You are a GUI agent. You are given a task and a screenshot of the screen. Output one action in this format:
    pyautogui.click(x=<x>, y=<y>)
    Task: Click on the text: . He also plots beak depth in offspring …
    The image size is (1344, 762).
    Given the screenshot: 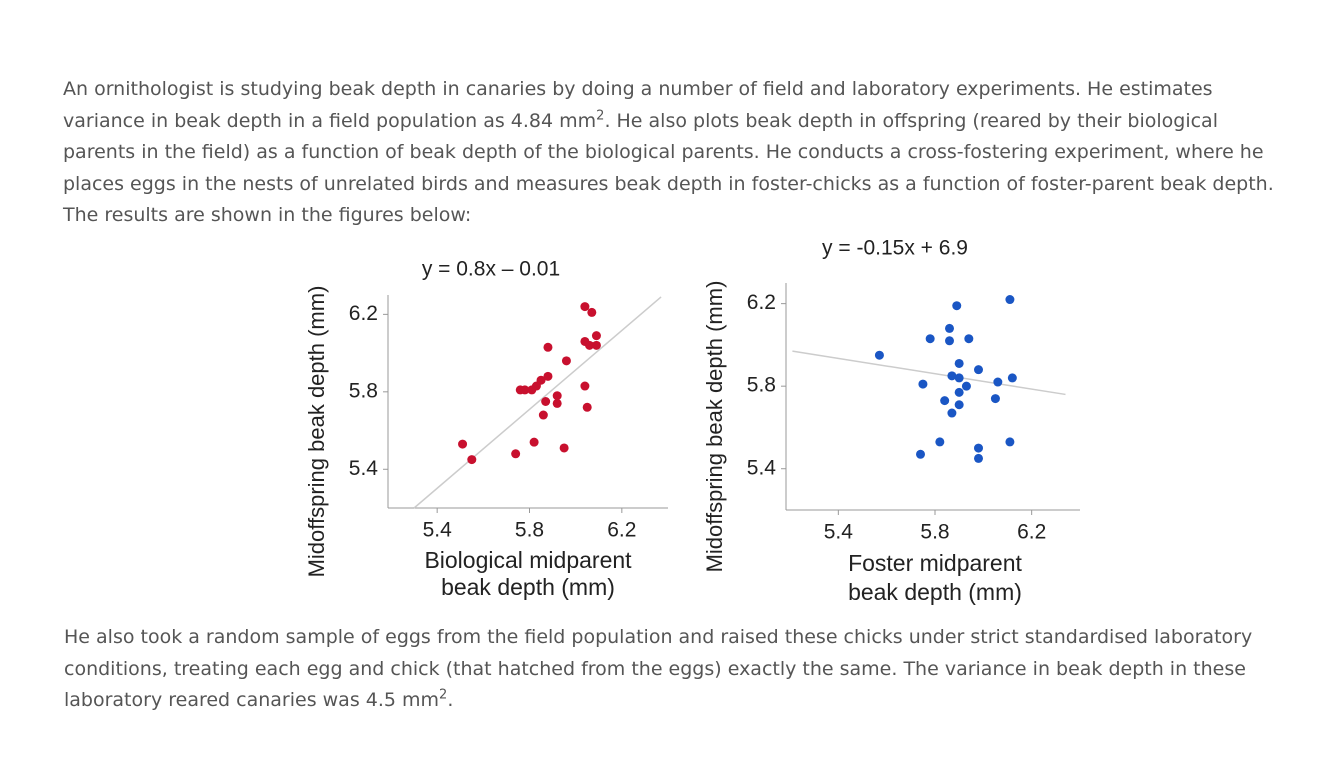 What is the action you would take?
    pyautogui.click(x=668, y=168)
    